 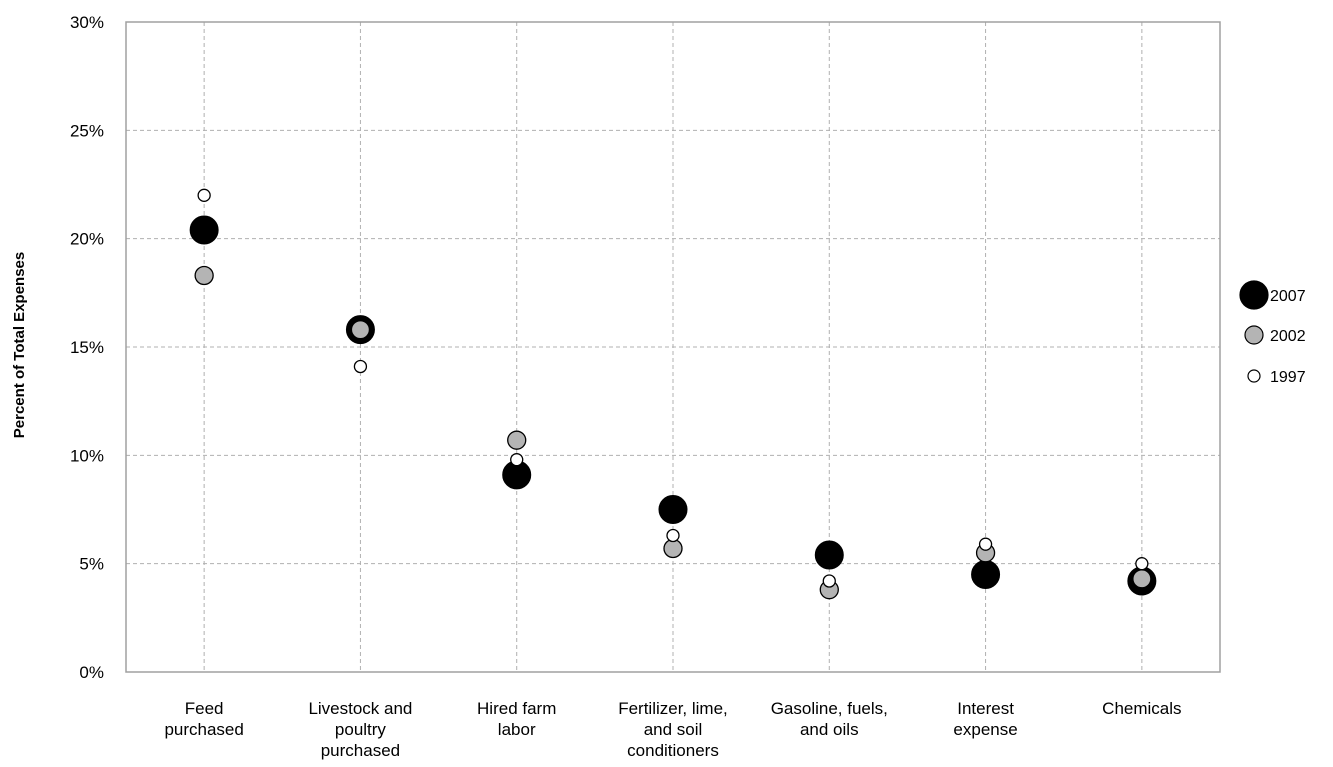 What do you see at coordinates (87, 239) in the screenshot?
I see `y-tick-label: 20%` at bounding box center [87, 239].